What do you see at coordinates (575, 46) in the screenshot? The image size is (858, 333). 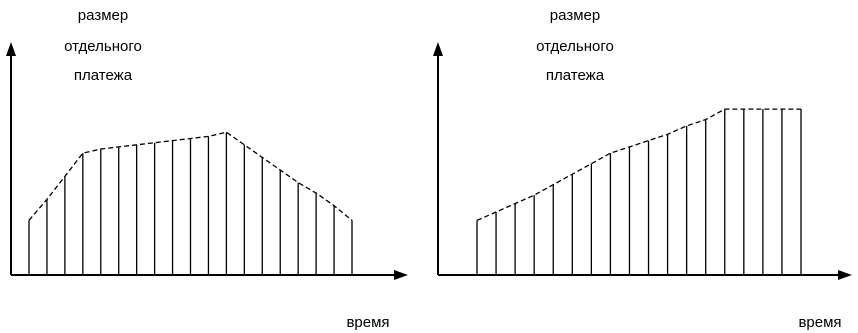 I see `y-axis-label-right-line-2: отдельного` at bounding box center [575, 46].